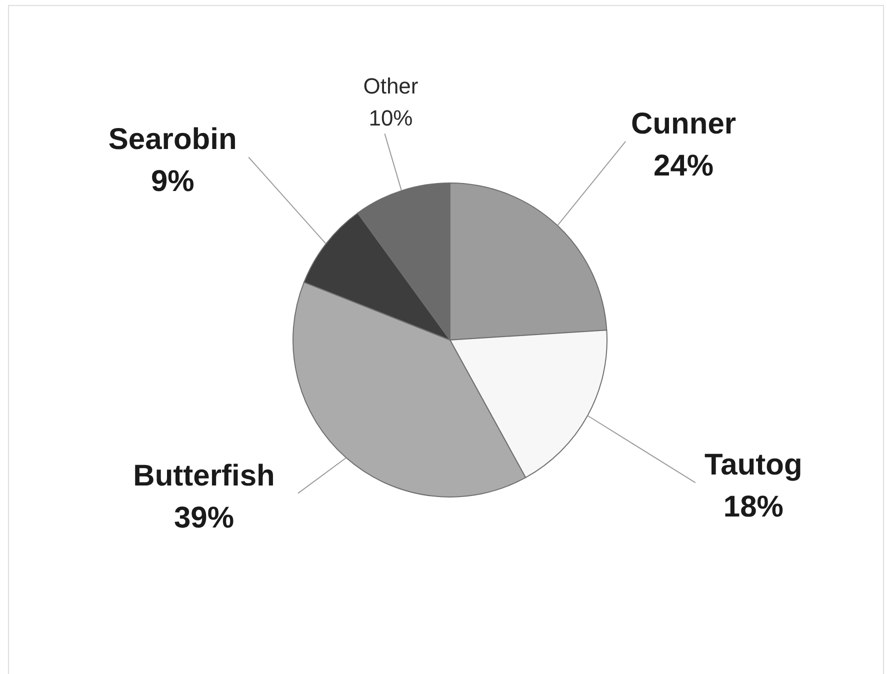 This screenshot has width=887, height=674. Describe the element at coordinates (204, 475) in the screenshot. I see `slice-label: Butterfish` at that location.